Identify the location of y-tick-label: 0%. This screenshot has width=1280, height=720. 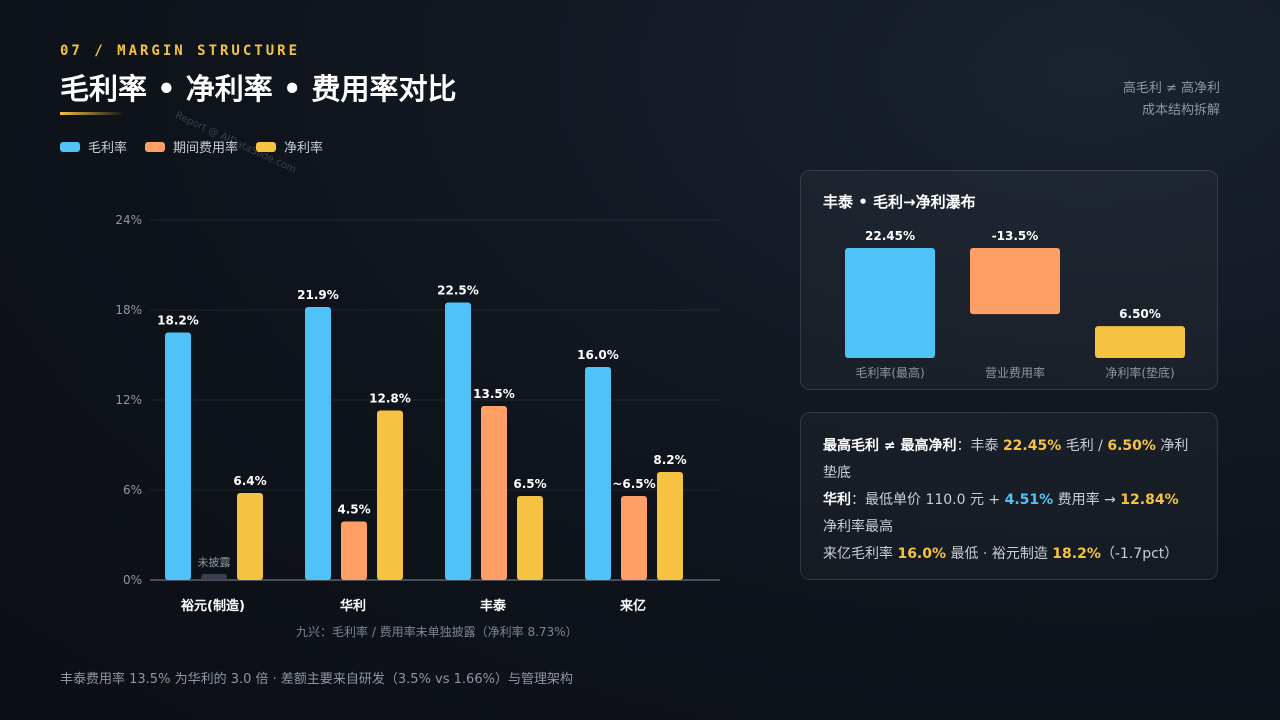
(132, 580).